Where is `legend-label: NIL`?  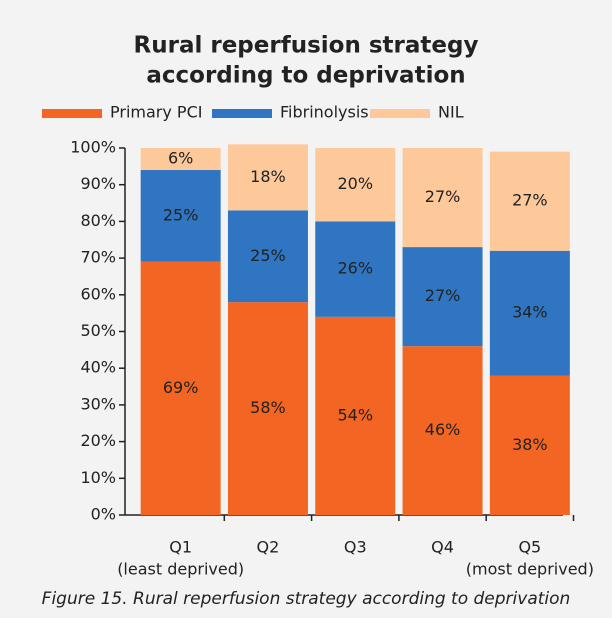 legend-label: NIL is located at coordinates (451, 112).